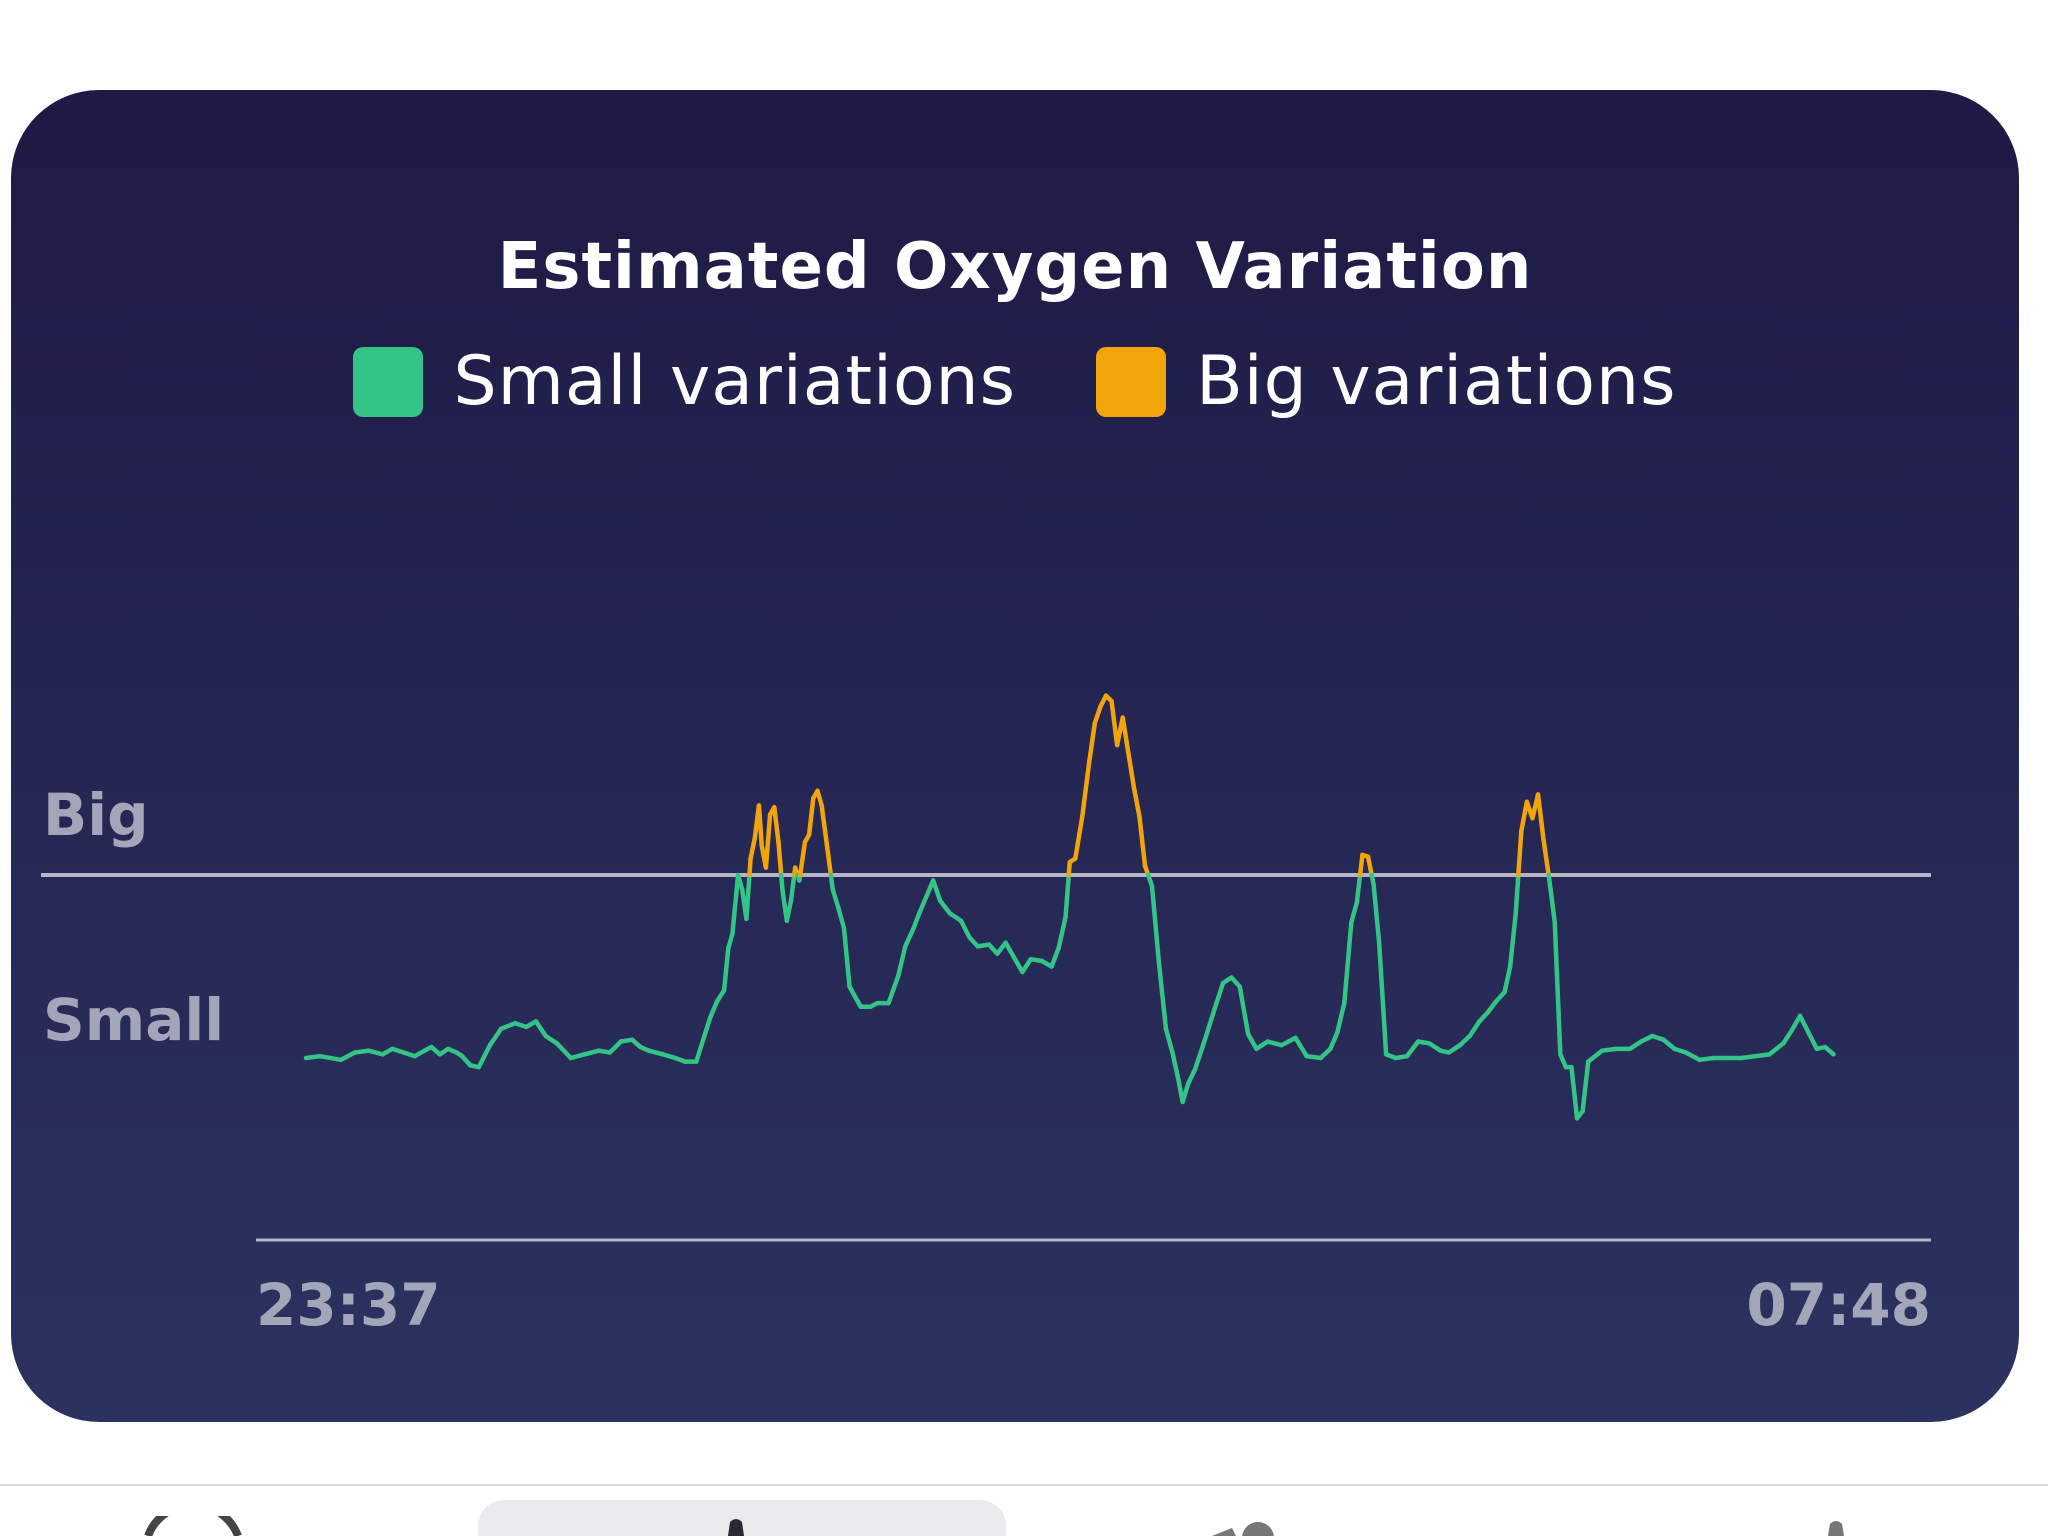 Image resolution: width=2048 pixels, height=1536 pixels. I want to click on legend-label-small: Small variations, so click(735, 381).